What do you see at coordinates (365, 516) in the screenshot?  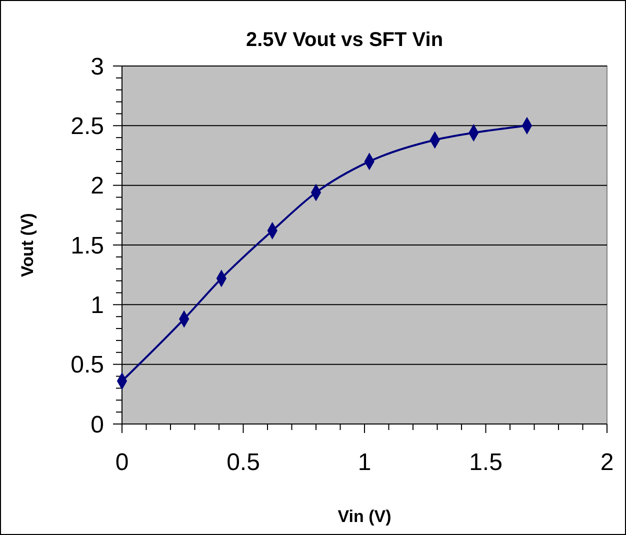 I see `x-axis-title: Vin (V)` at bounding box center [365, 516].